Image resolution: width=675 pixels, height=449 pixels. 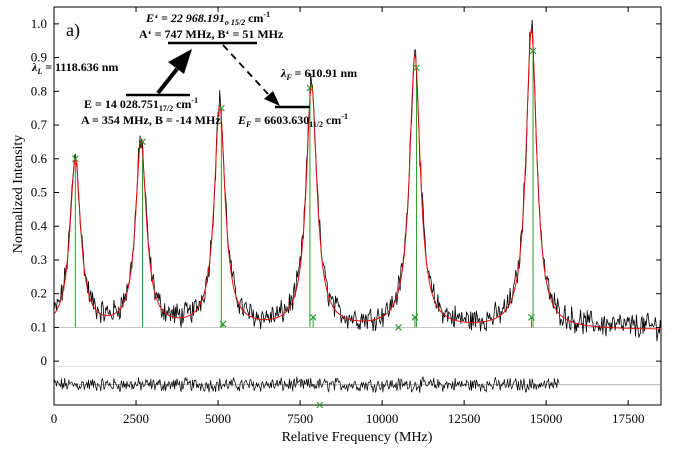 What do you see at coordinates (628, 418) in the screenshot?
I see `x-tick-label: 17500` at bounding box center [628, 418].